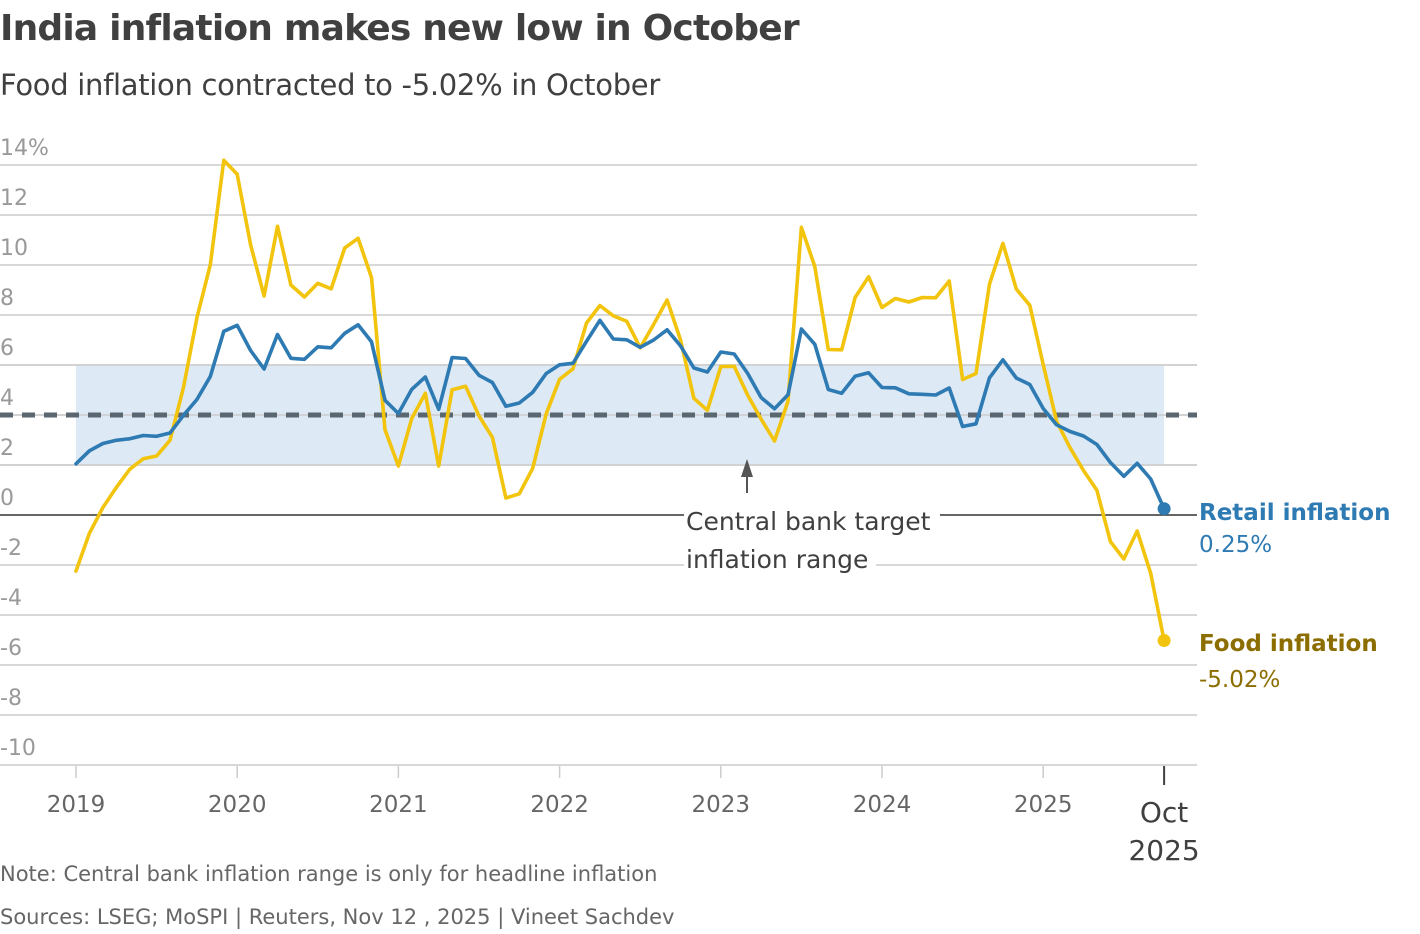 Image resolution: width=1420 pixels, height=934 pixels. What do you see at coordinates (1294, 513) in the screenshot?
I see `retail-inflation-label: Retail inflation` at bounding box center [1294, 513].